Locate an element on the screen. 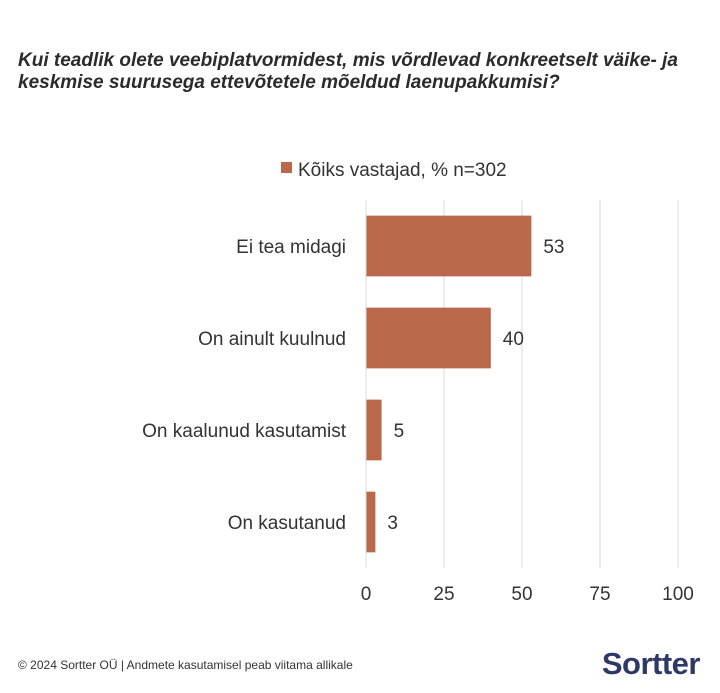 The width and height of the screenshot is (720, 693). category-label: On kaalunud kasutamist is located at coordinates (244, 431).